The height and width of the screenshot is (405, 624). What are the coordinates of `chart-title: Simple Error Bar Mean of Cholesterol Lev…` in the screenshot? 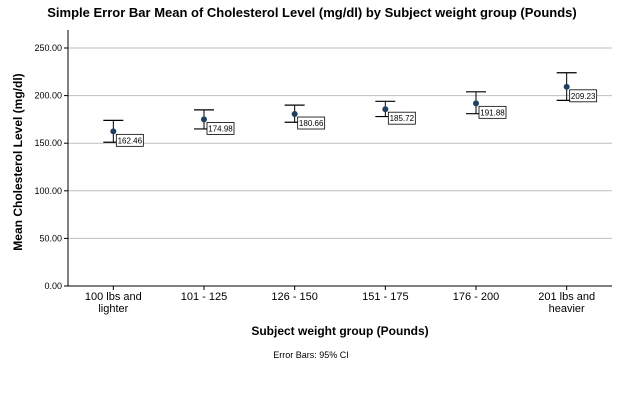 It's located at (311, 12).